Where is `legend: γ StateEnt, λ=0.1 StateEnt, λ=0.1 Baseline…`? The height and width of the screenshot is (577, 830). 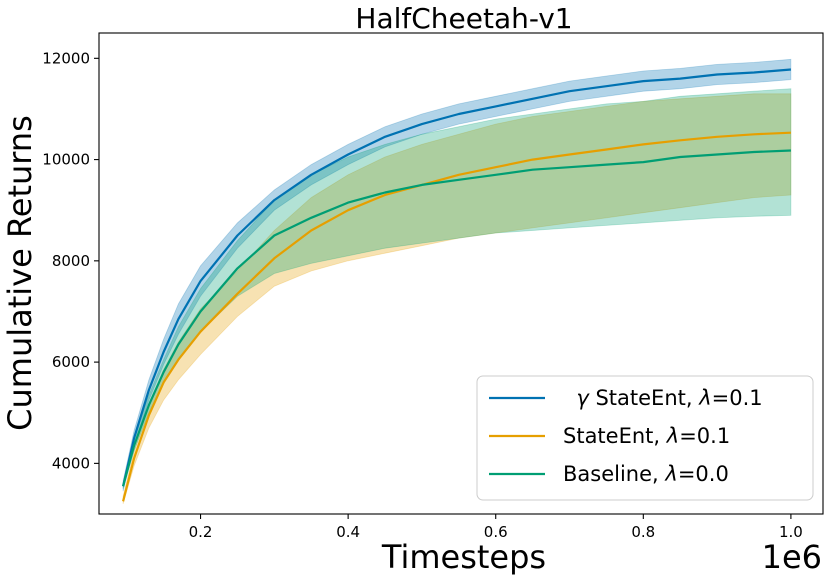
legend: γ StateEnt, λ=0.1 StateEnt, λ=0.1 Baseline… is located at coordinates (645, 438).